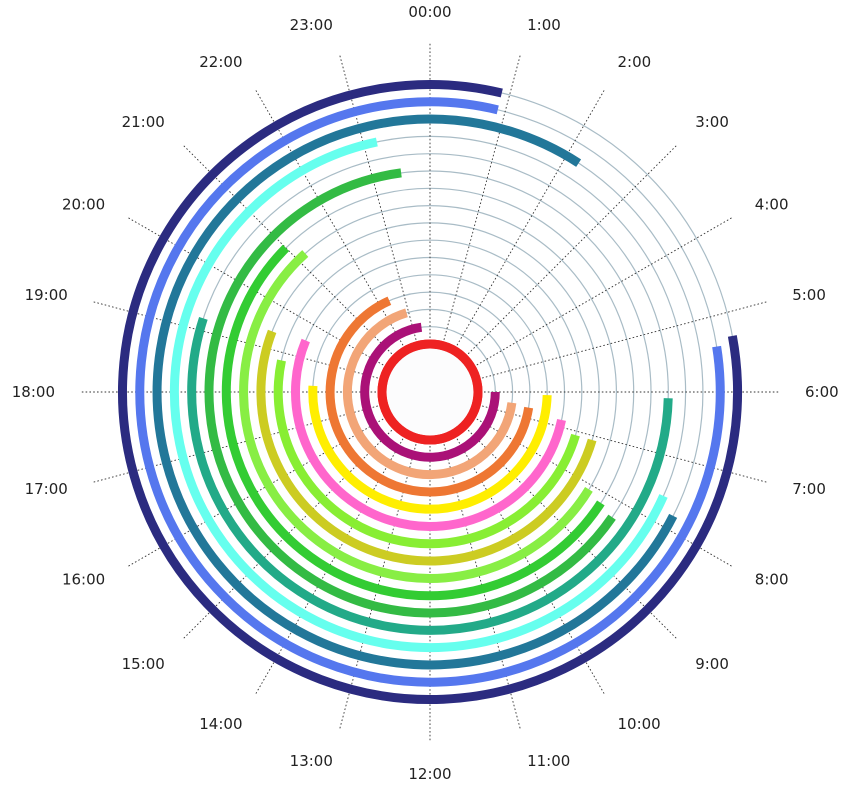 Image resolution: width=857 pixels, height=788 pixels. What do you see at coordinates (809, 295) in the screenshot?
I see `hour-label: 5:00` at bounding box center [809, 295].